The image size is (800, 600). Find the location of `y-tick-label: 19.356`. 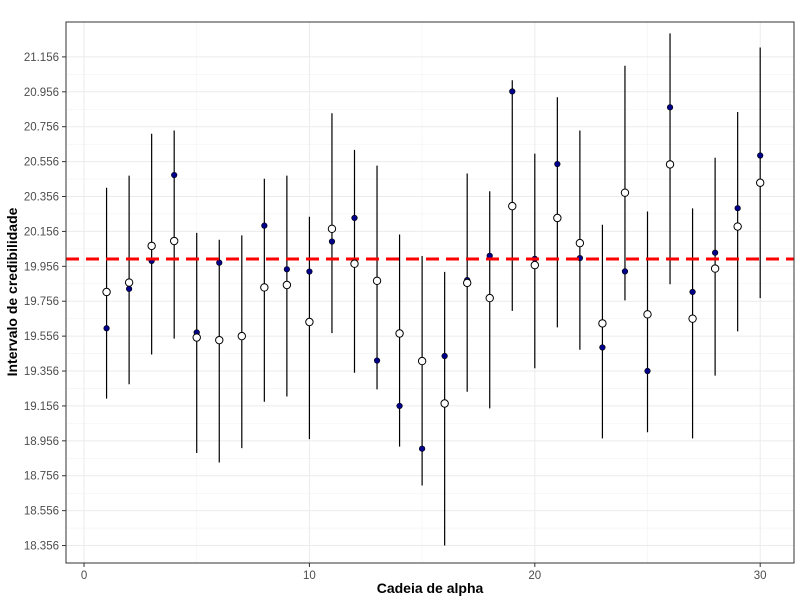

y-tick-label: 19.356 is located at coordinates (41, 372).